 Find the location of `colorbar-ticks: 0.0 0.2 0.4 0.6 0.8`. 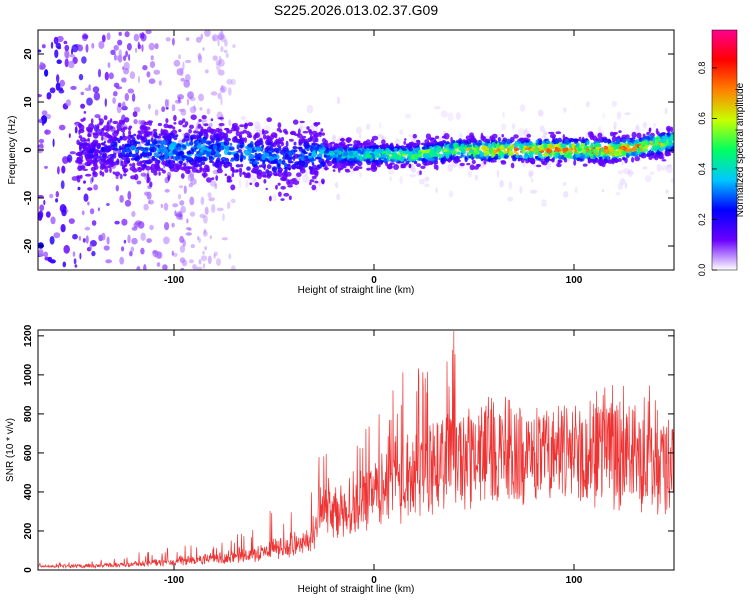

colorbar-ticks: 0.0 0.2 0.4 0.6 0.8 is located at coordinates (707, 169).